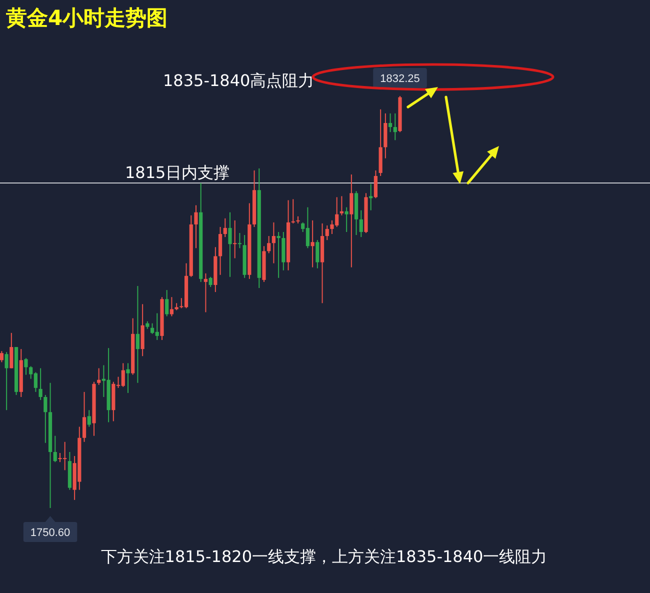 The image size is (650, 593). I want to click on ref-line-label: 1815日内支撑, so click(177, 172).